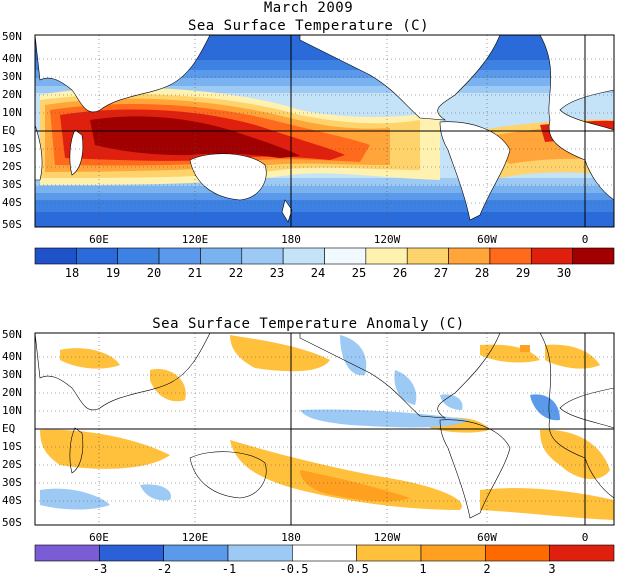  What do you see at coordinates (308, 26) in the screenshot?
I see `sst-map-title: Sea Surface Temperature (C)` at bounding box center [308, 26].